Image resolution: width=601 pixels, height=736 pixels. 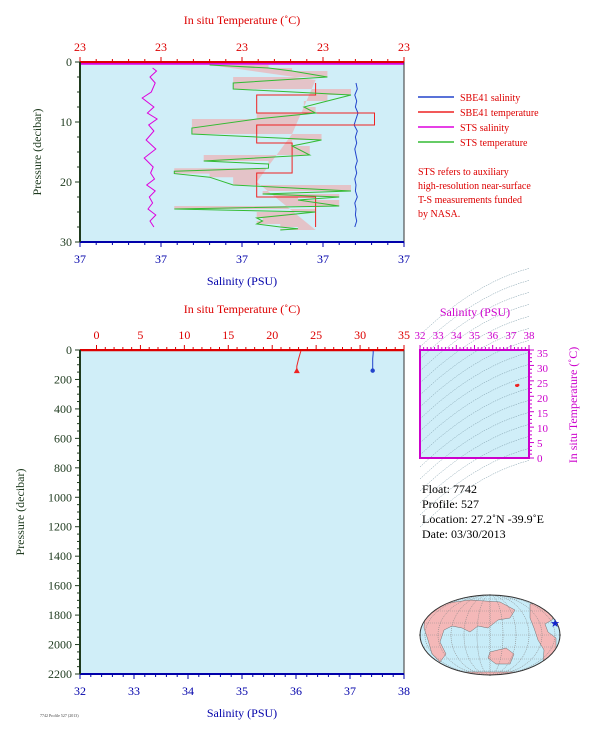 What do you see at coordinates (483, 519) in the screenshot?
I see `float-location: Location: 27.2˚N -39.9˚E` at bounding box center [483, 519].